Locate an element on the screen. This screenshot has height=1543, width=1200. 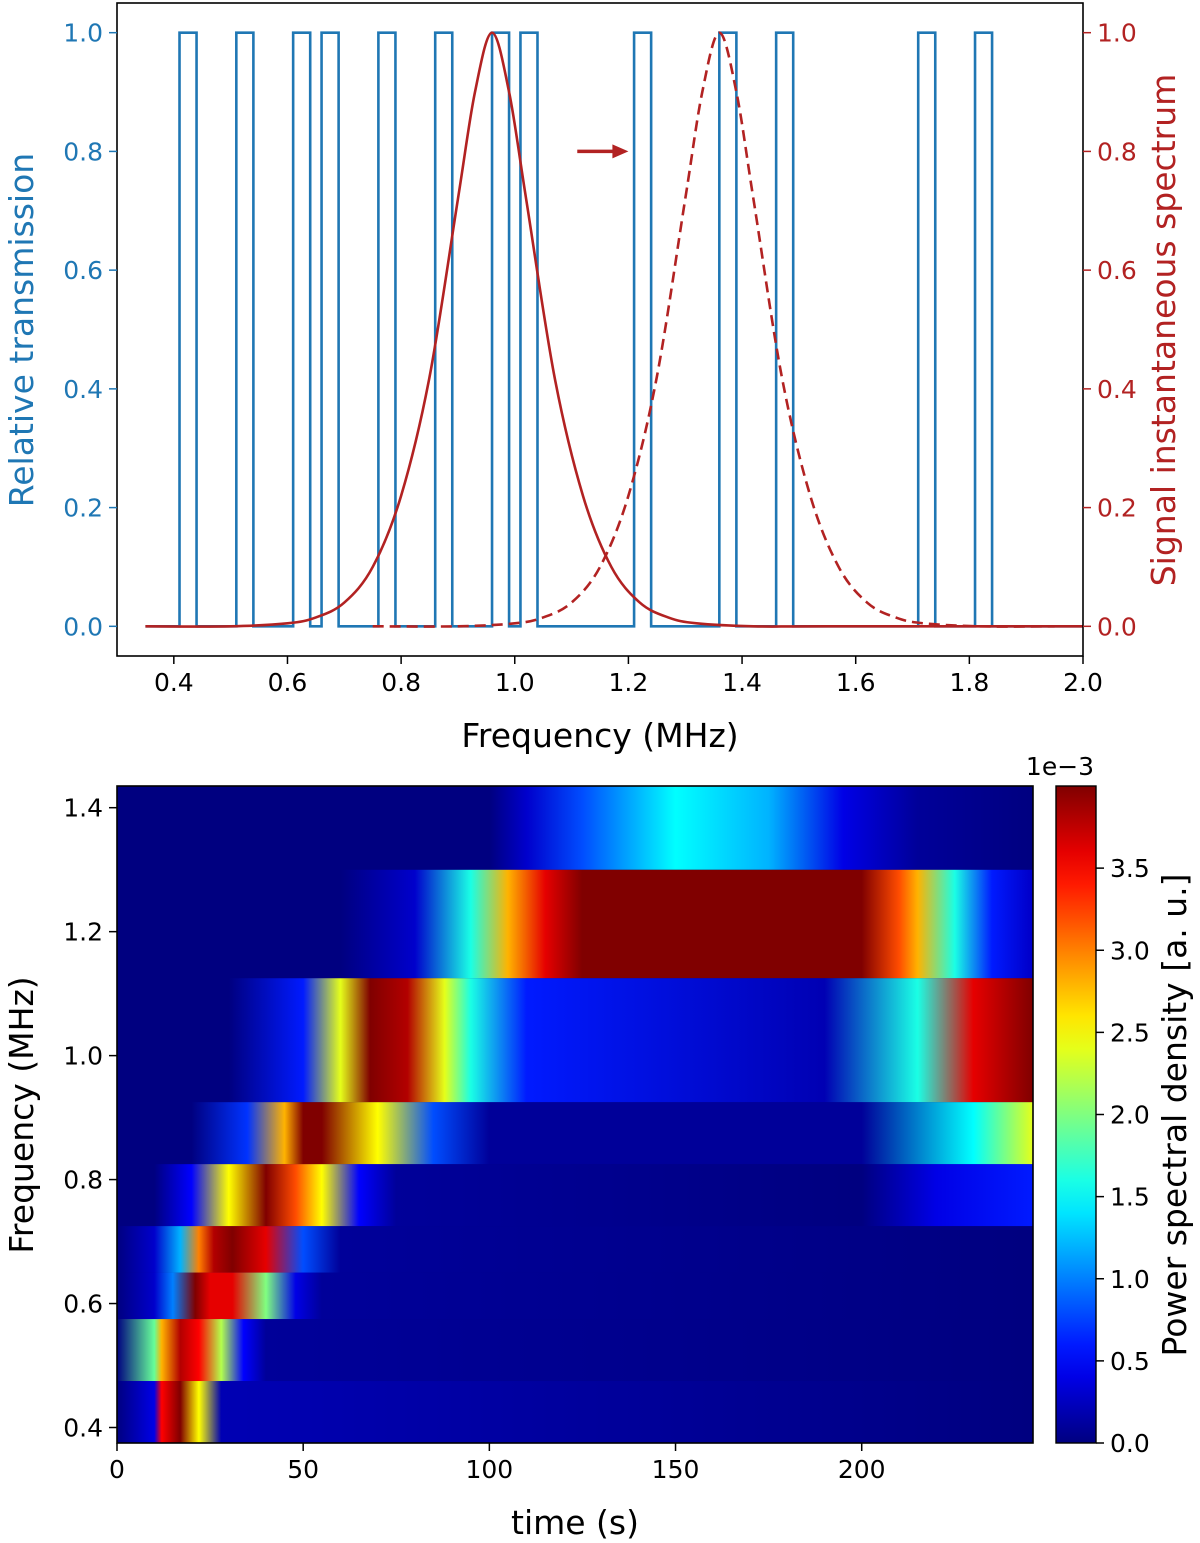
heatmap-y-tick-label: 1.2 is located at coordinates (83, 932).